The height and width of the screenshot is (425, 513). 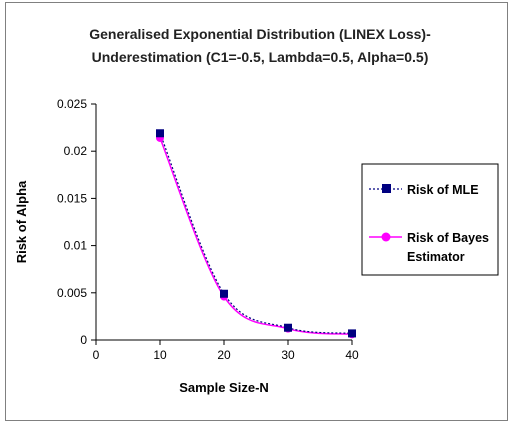 What do you see at coordinates (72, 198) in the screenshot?
I see `y-tick-label: 0.015` at bounding box center [72, 198].